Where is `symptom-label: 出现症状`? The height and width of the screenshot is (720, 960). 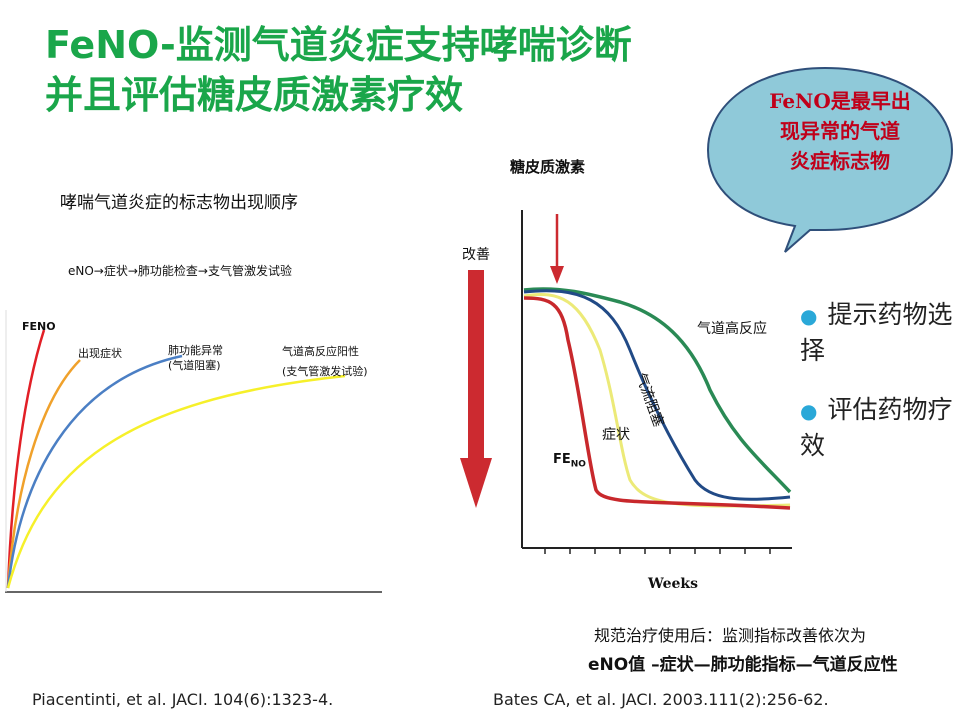
symptom-label: 出现症状 is located at coordinates (100, 353).